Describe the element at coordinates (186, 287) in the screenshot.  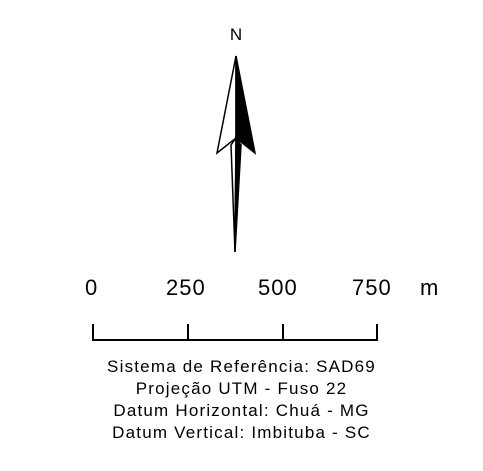
I see `scale-tick-label-250: 250` at that location.